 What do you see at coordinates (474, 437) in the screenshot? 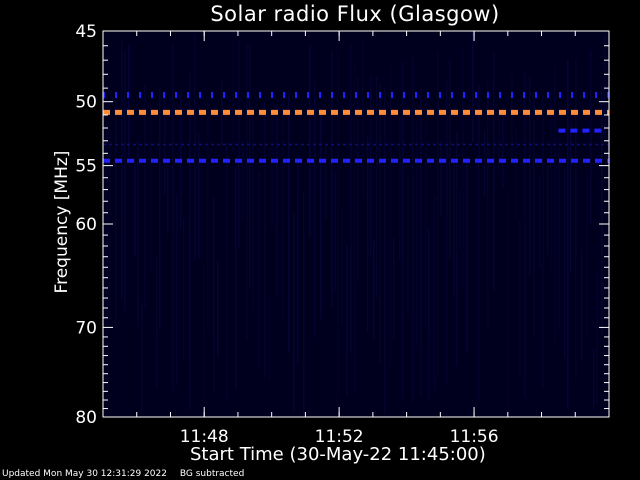
I see `x-tick-label: 11:56` at bounding box center [474, 437].